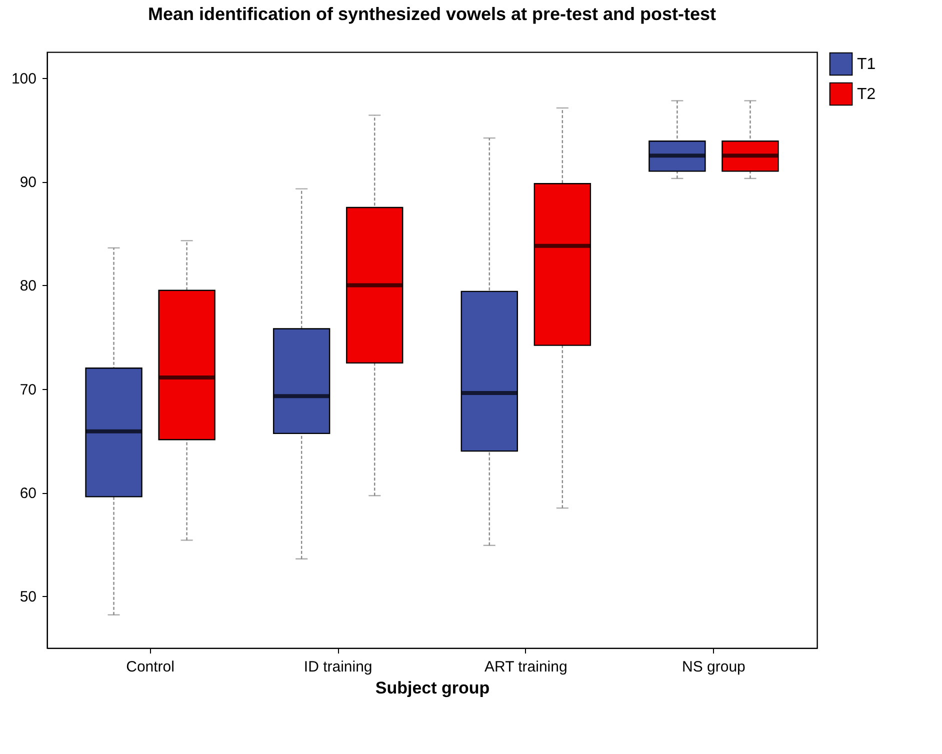 Image resolution: width=942 pixels, height=754 pixels. I want to click on x-tick-label: NS group, so click(714, 667).